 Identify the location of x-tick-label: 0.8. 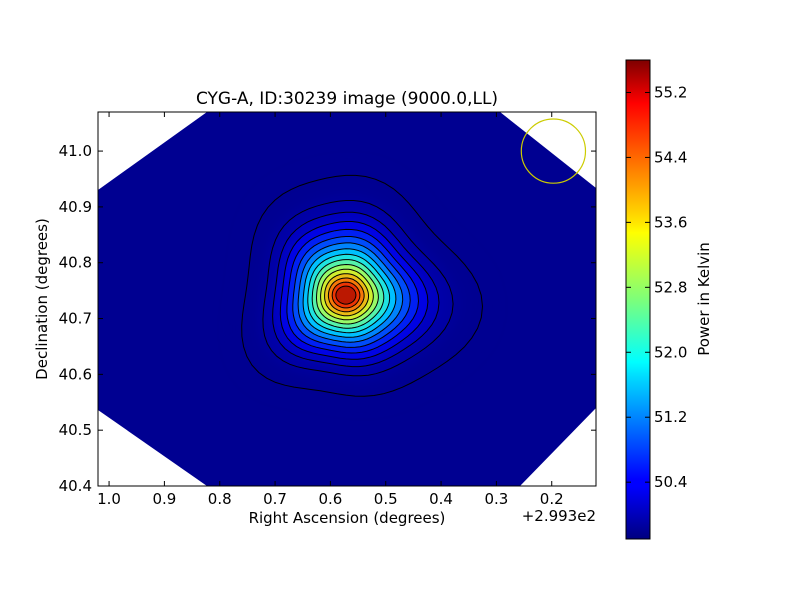
(220, 499).